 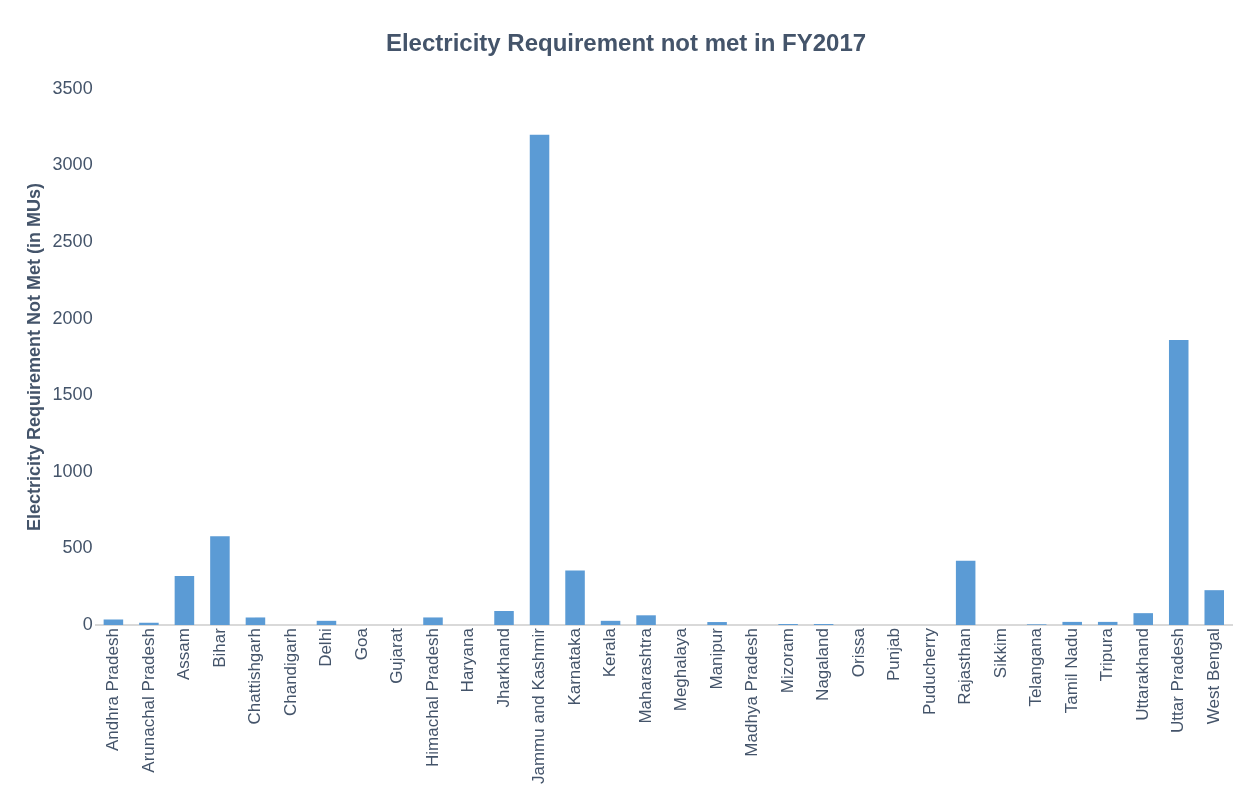 I want to click on x-tick-label: Uttar Pradesh, so click(x=1178, y=680).